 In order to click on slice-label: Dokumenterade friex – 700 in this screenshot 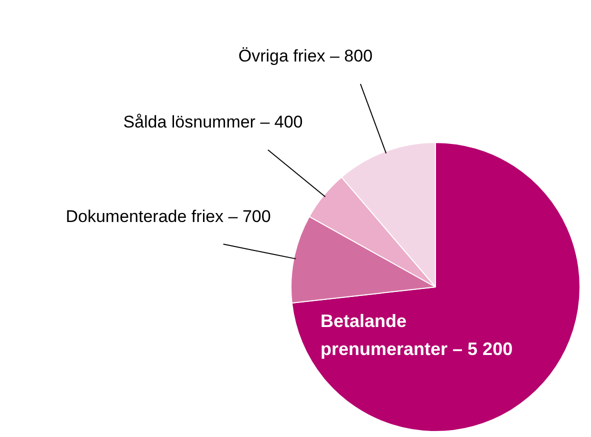, I will do `click(168, 216)`.